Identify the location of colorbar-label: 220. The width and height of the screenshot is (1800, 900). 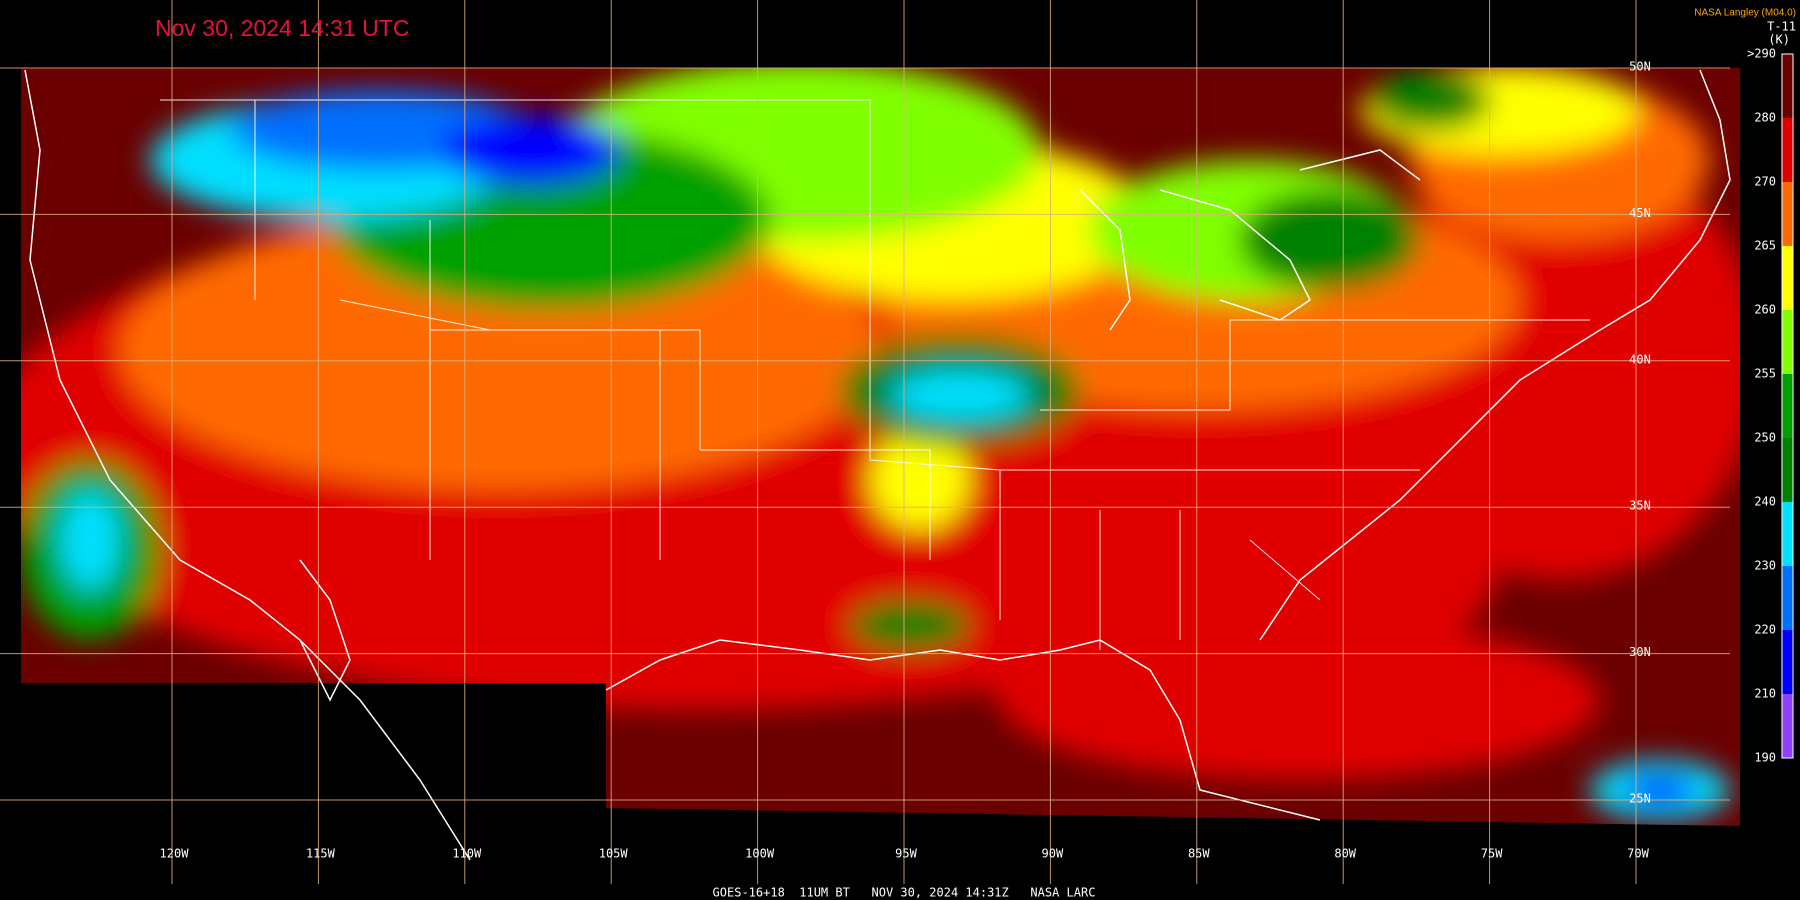
(1765, 630).